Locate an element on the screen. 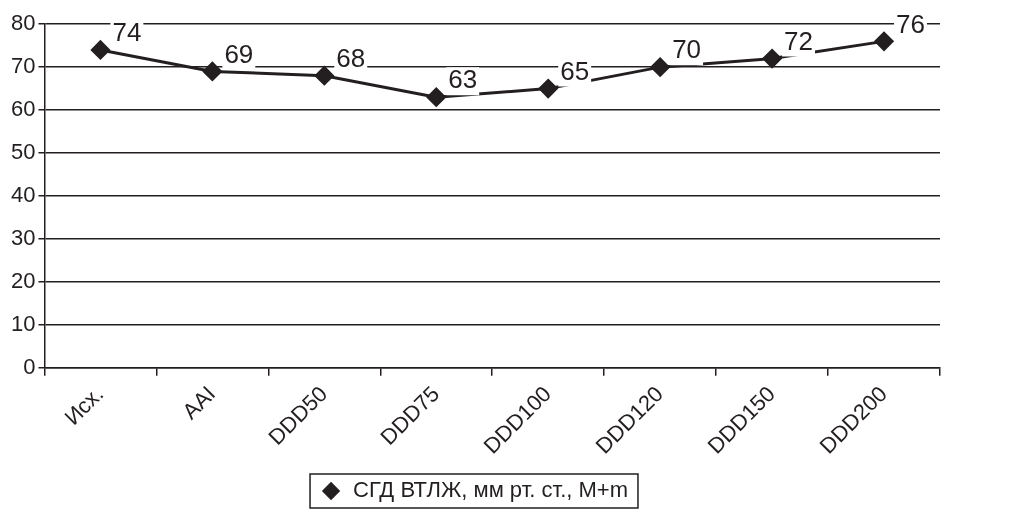 The image size is (1018, 528). y-tick-label: 70 is located at coordinates (23, 66).